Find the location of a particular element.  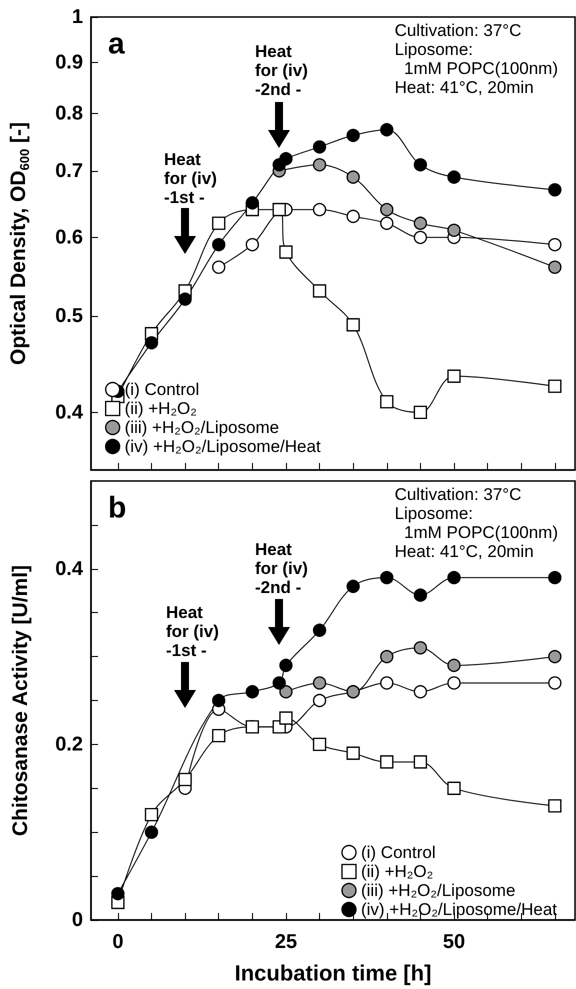

y-axis-title: Chitosanase Activity [U/ml] is located at coordinates (20, 700).